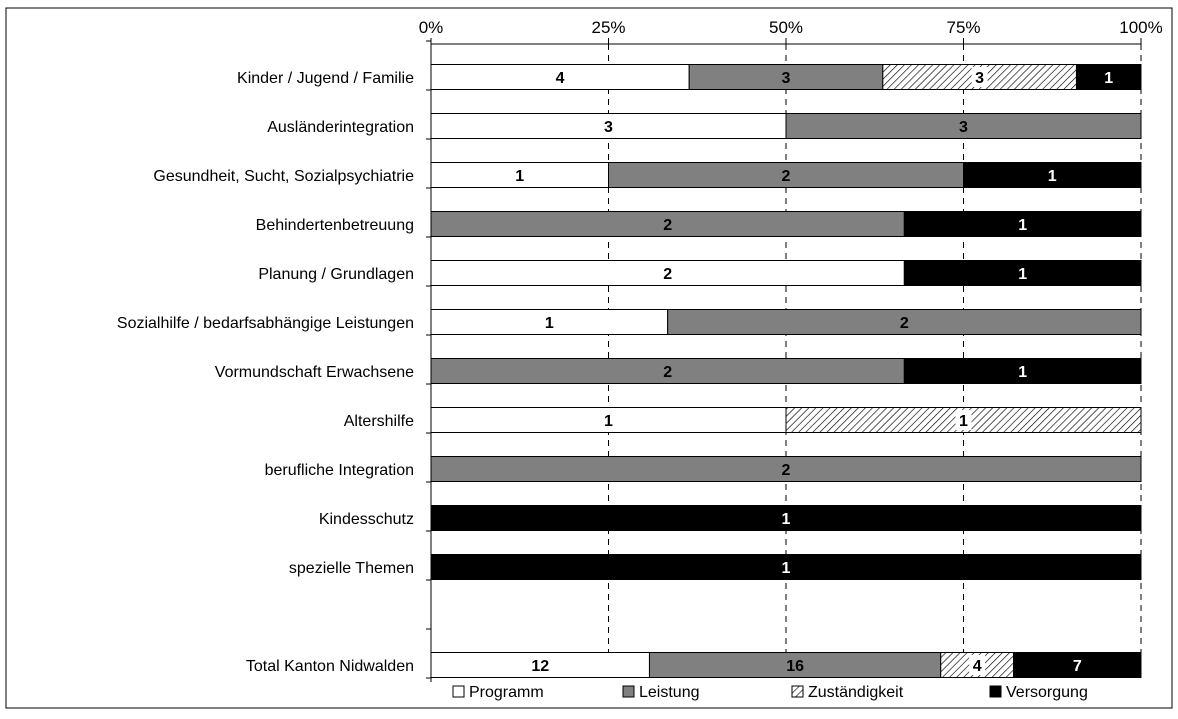 Image resolution: width=1178 pixels, height=719 pixels. I want to click on x-tick-label: 0%, so click(431, 27).